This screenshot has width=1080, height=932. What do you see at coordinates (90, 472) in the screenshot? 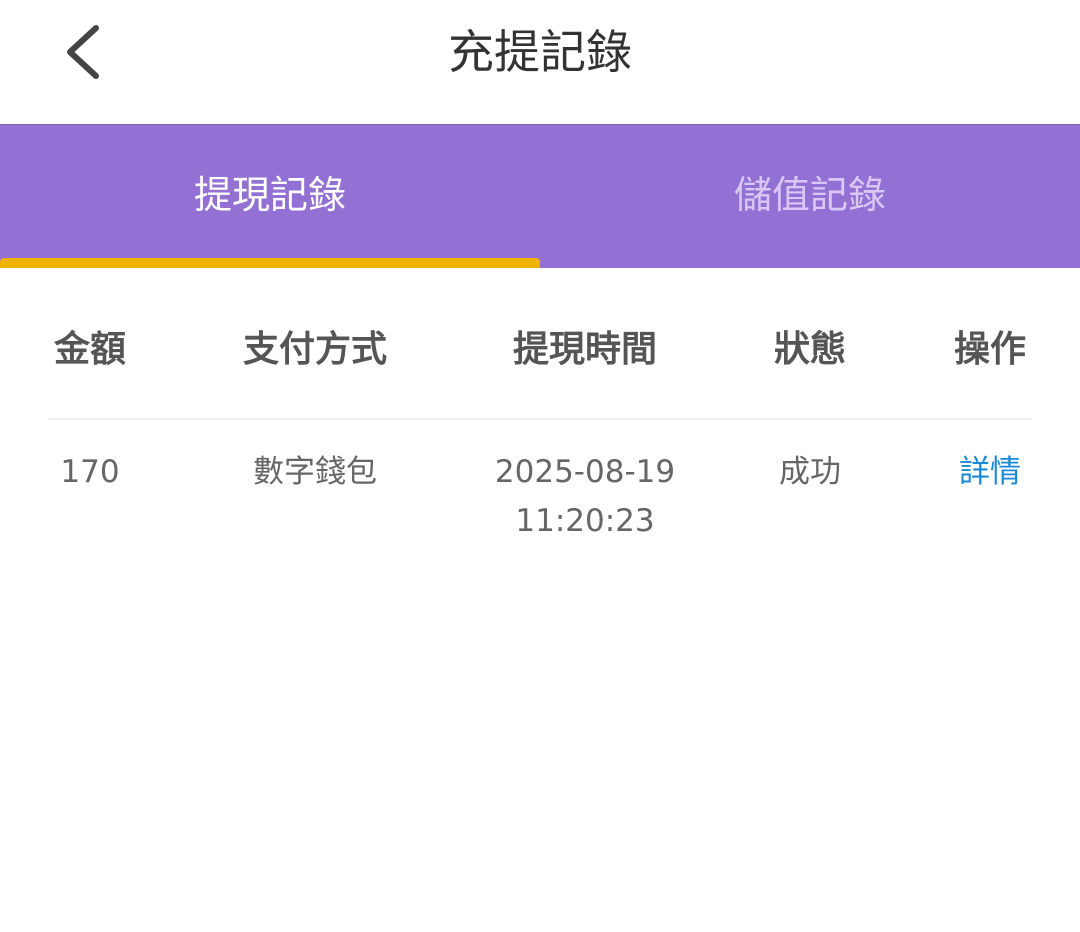
I see `amount-cell: 170` at bounding box center [90, 472].